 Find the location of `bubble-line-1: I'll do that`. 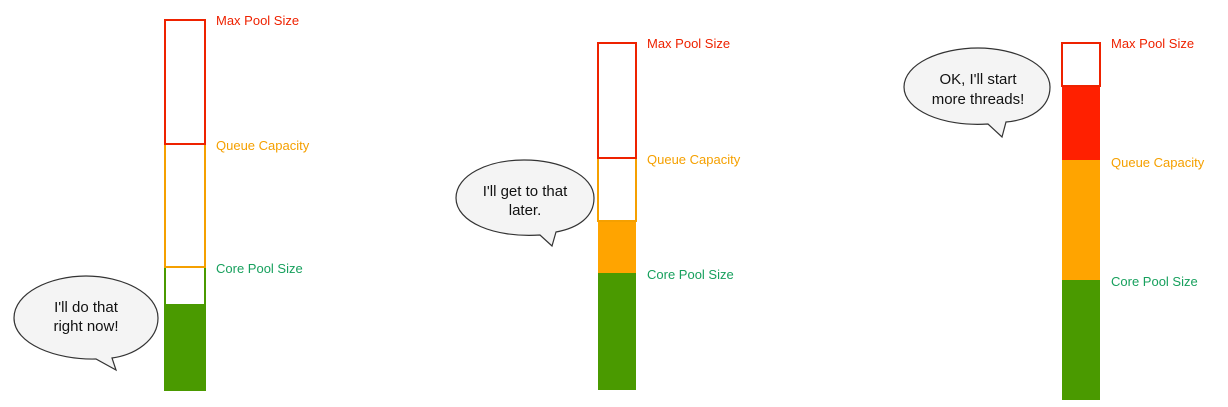

bubble-line-1: I'll do that is located at coordinates (86, 307).